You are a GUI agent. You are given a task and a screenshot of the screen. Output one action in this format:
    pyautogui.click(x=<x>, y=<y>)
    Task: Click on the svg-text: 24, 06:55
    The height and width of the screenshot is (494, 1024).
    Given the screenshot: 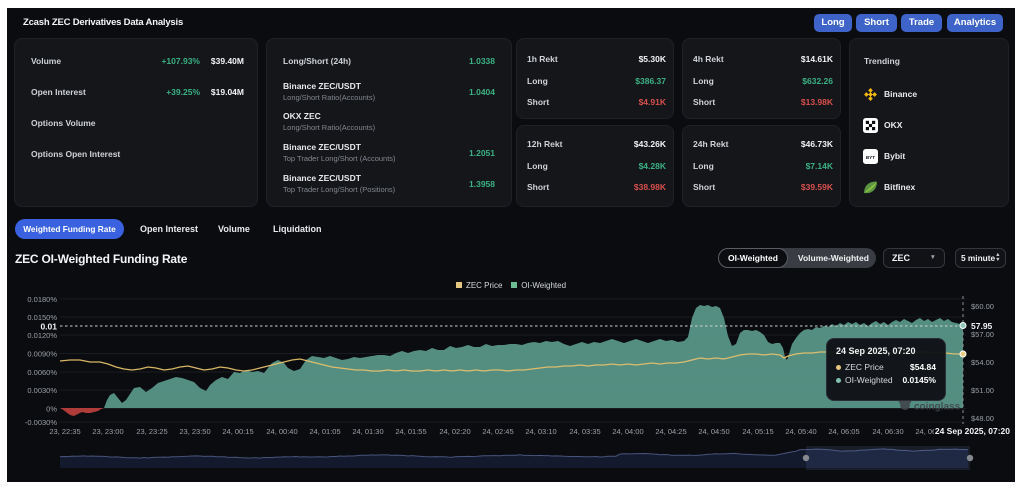 What is the action you would take?
    pyautogui.click(x=930, y=431)
    